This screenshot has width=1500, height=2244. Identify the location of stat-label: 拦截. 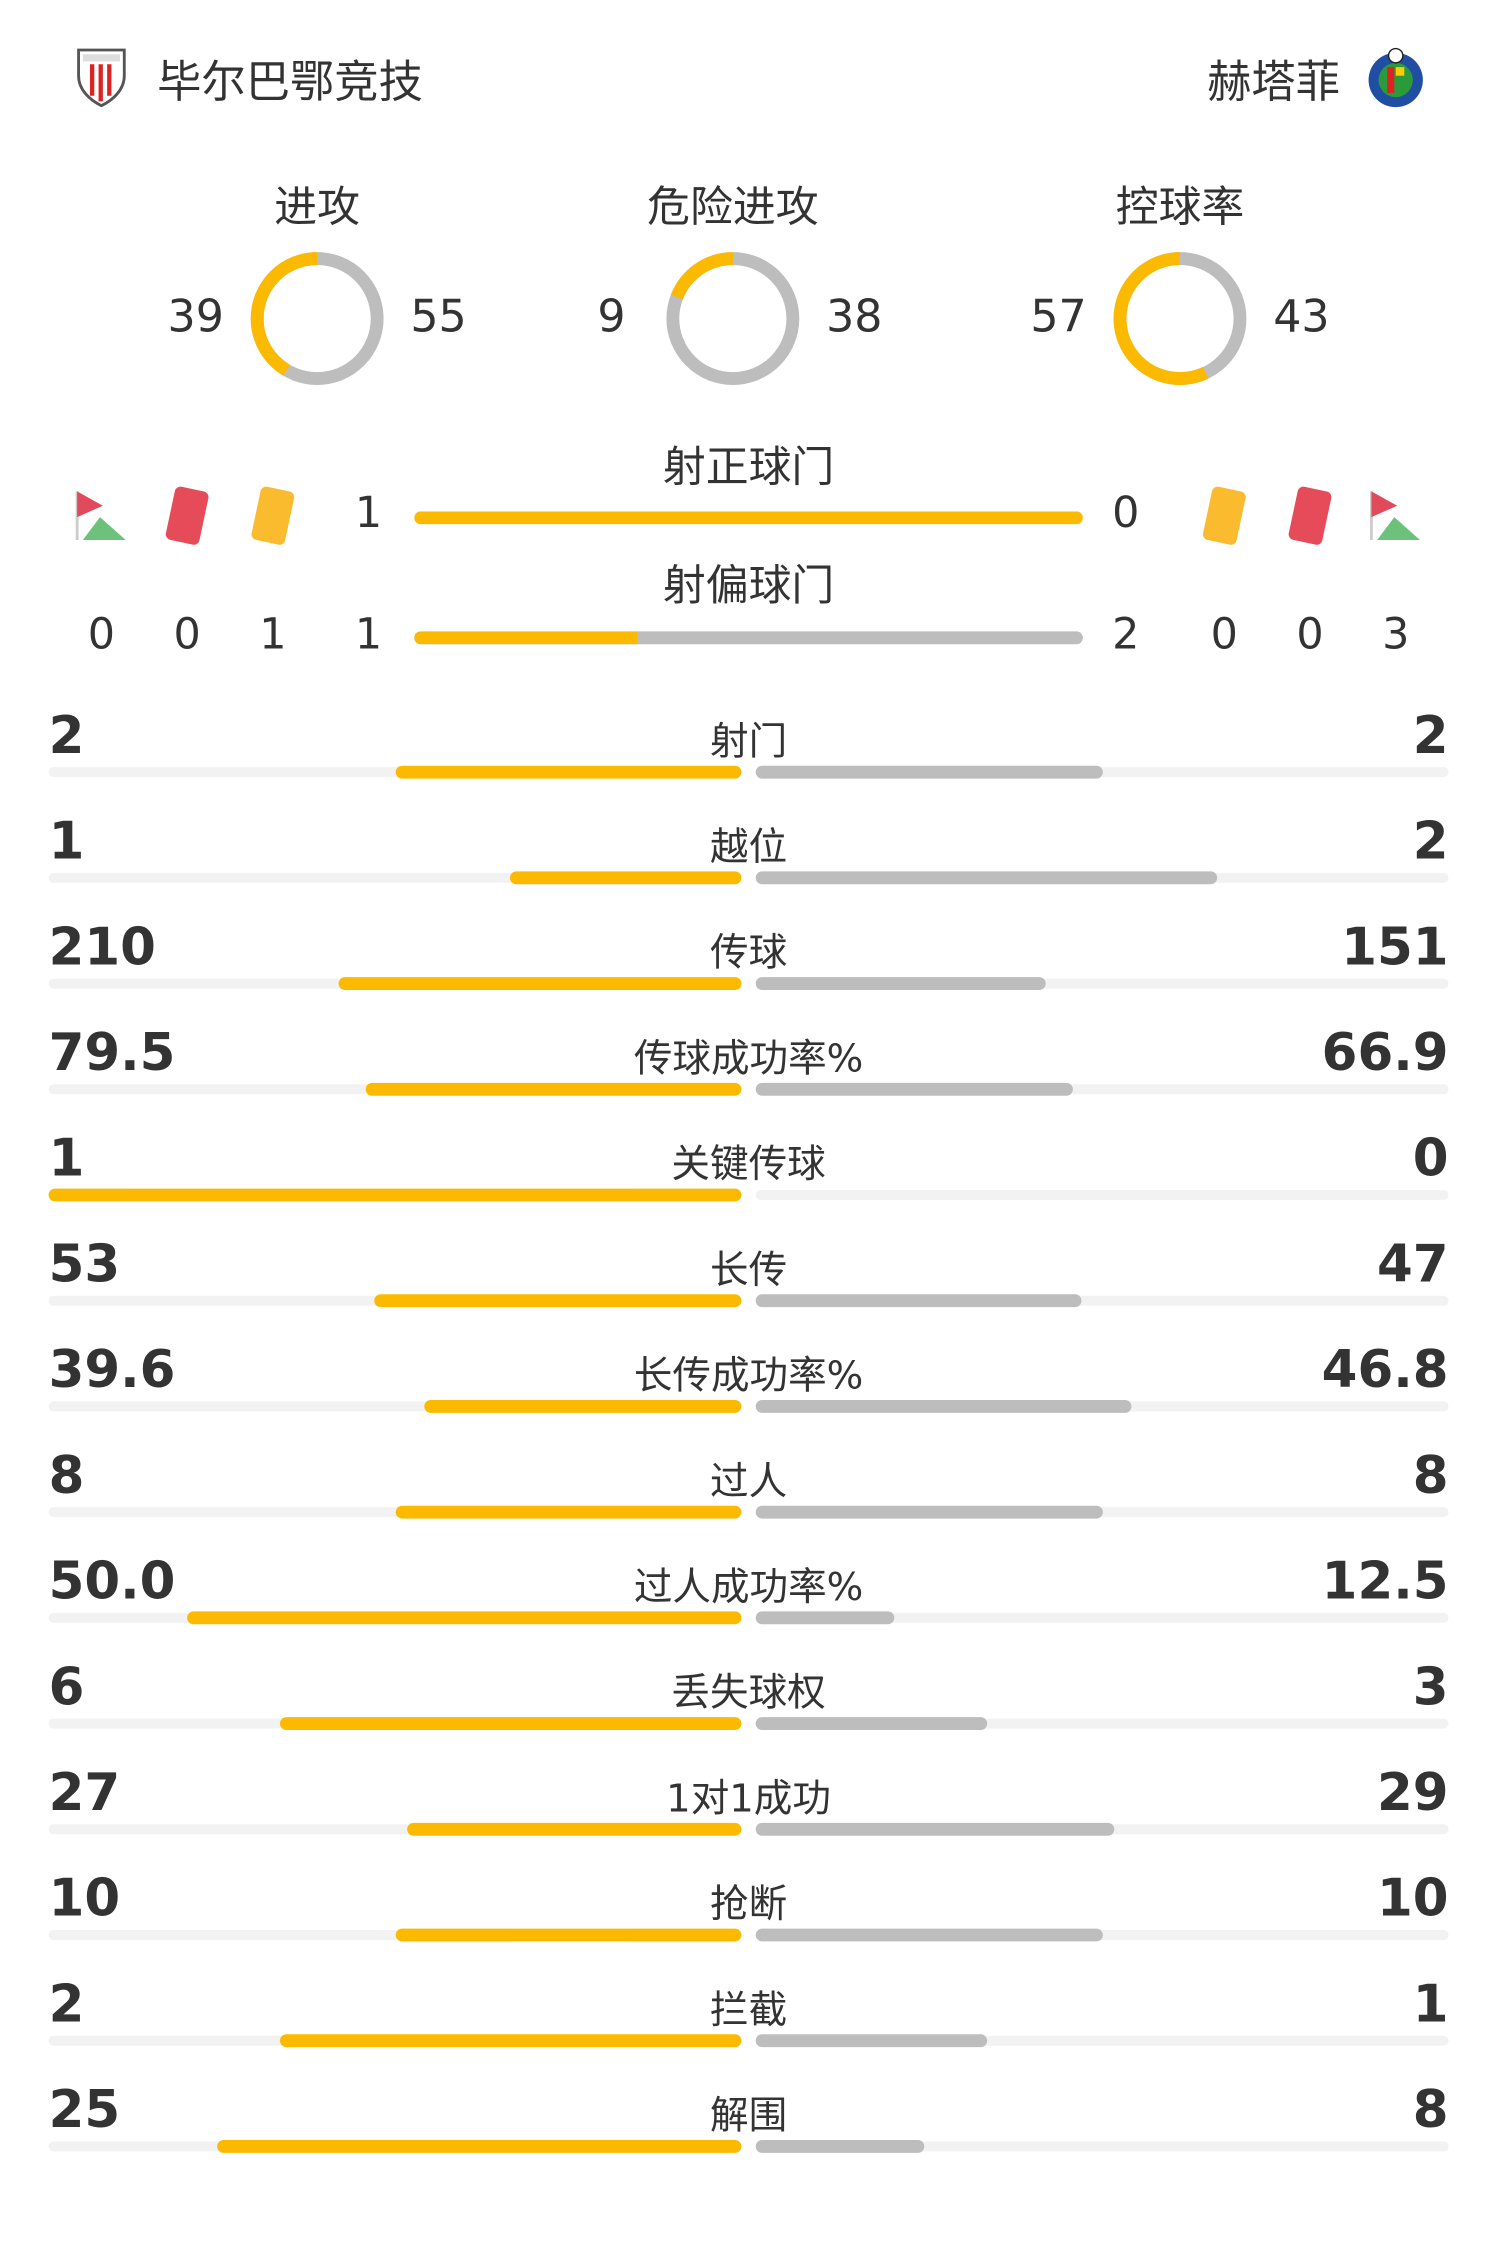
(748, 2010).